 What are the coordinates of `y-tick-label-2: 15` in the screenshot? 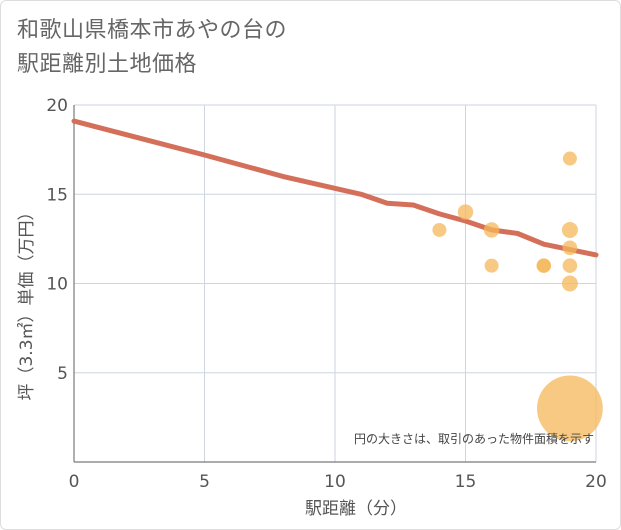 It's located at (57, 195).